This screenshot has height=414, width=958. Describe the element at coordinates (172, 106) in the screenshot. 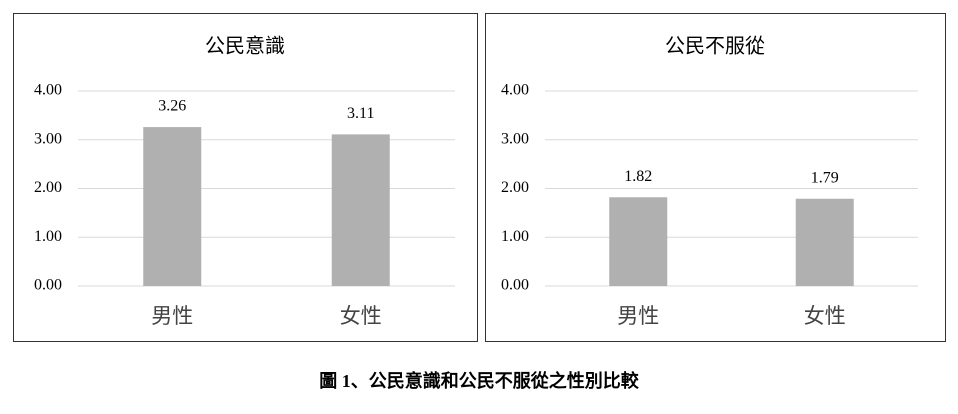

I see `value-label: 3.26` at that location.